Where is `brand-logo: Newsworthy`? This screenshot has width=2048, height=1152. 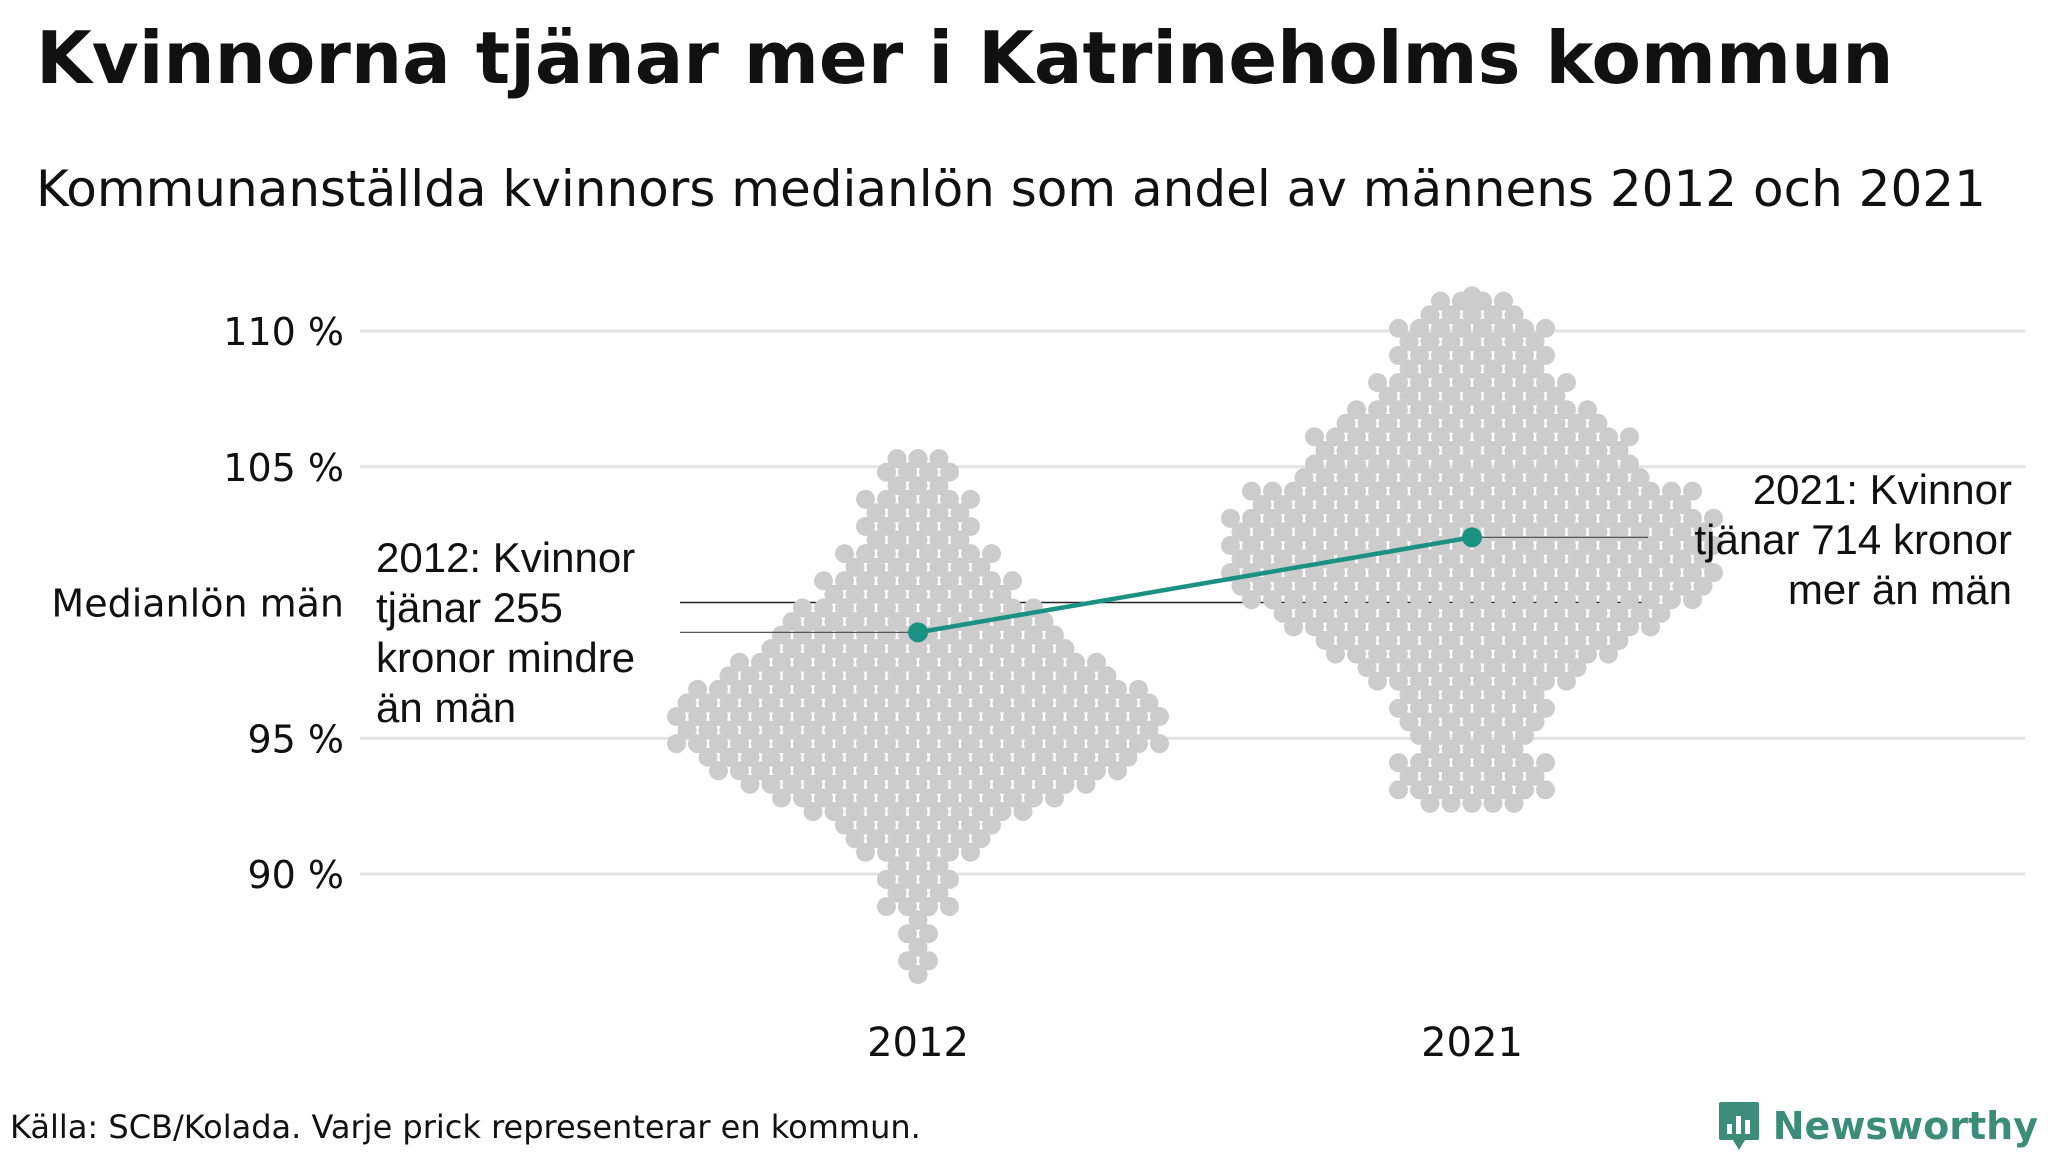 brand-logo: Newsworthy is located at coordinates (1877, 1126).